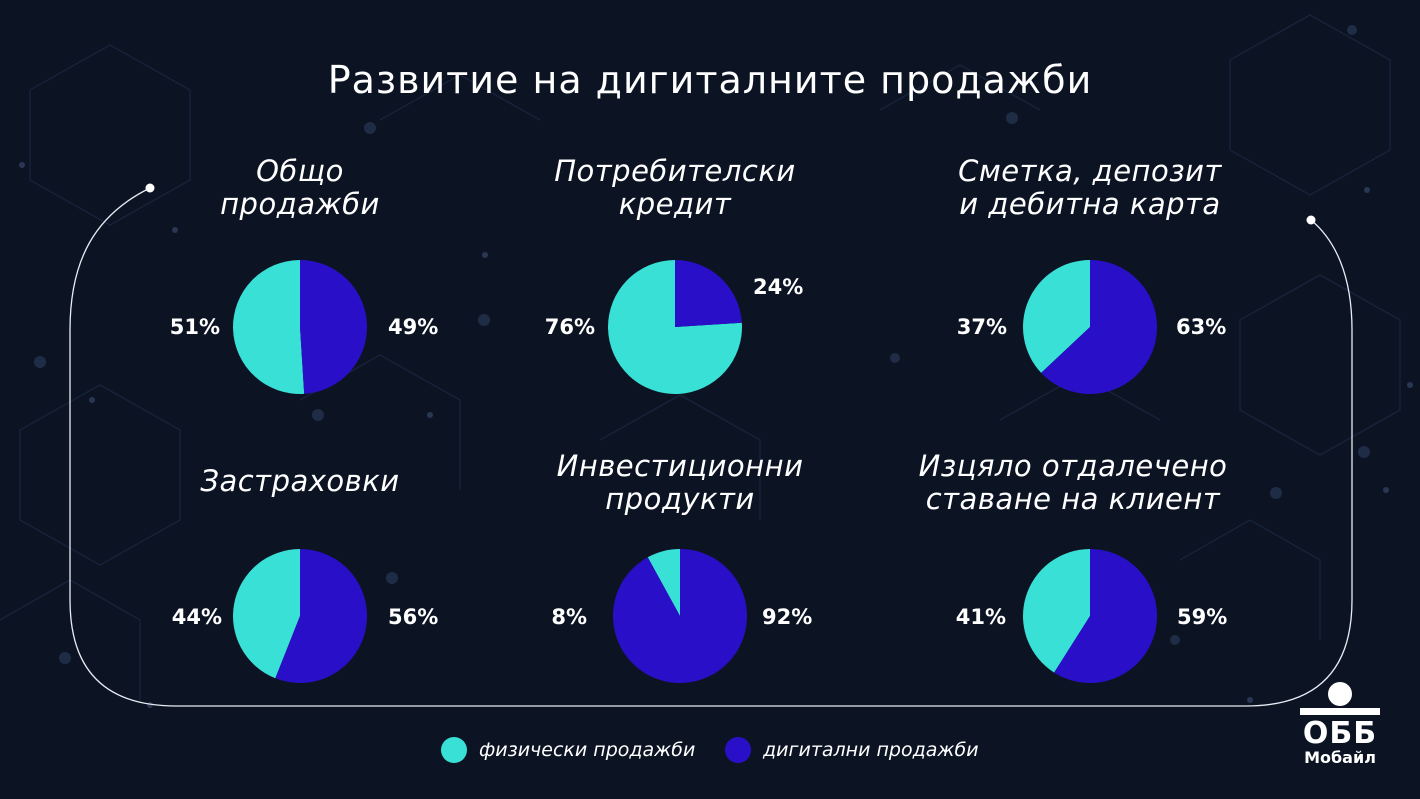 This screenshot has width=1420, height=799. Describe the element at coordinates (1340, 698) in the screenshot. I see `logo-mark-icon` at that location.